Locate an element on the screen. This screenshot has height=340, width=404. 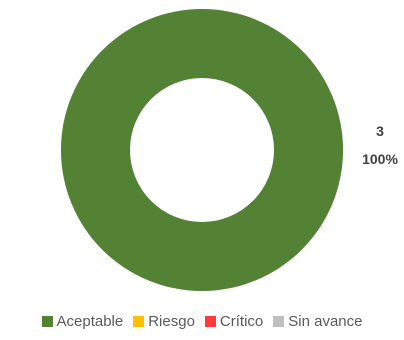
legend-swatch-sin-avance is located at coordinates (279, 321).